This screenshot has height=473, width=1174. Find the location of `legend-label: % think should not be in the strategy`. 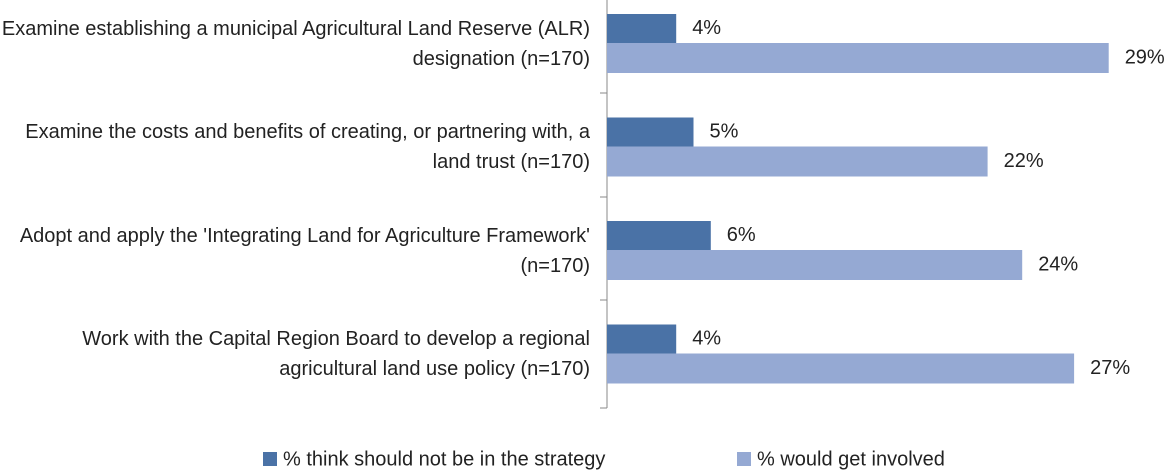

legend-label: % think should not be in the strategy is located at coordinates (444, 459).